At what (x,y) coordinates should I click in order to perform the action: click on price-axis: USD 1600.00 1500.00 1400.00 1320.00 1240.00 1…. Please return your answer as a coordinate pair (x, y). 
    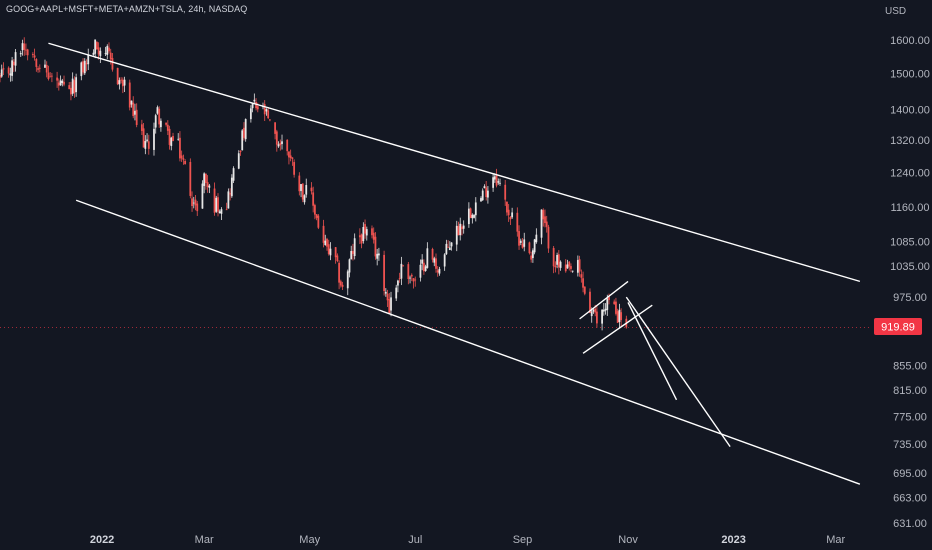
    Looking at the image, I should click on (907, 268).